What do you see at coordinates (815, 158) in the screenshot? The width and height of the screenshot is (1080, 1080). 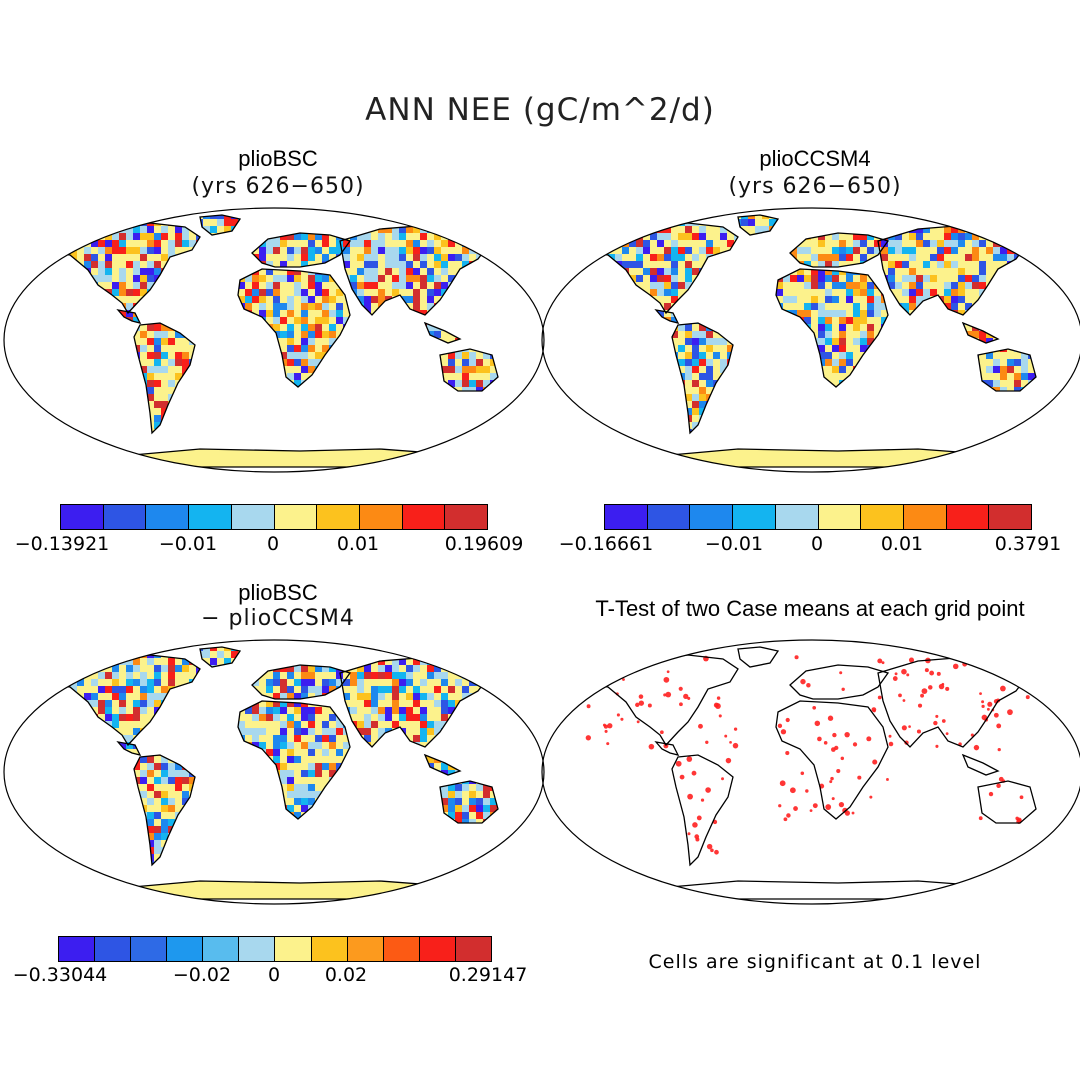 I see `panel-title: plioCCSM4` at bounding box center [815, 158].